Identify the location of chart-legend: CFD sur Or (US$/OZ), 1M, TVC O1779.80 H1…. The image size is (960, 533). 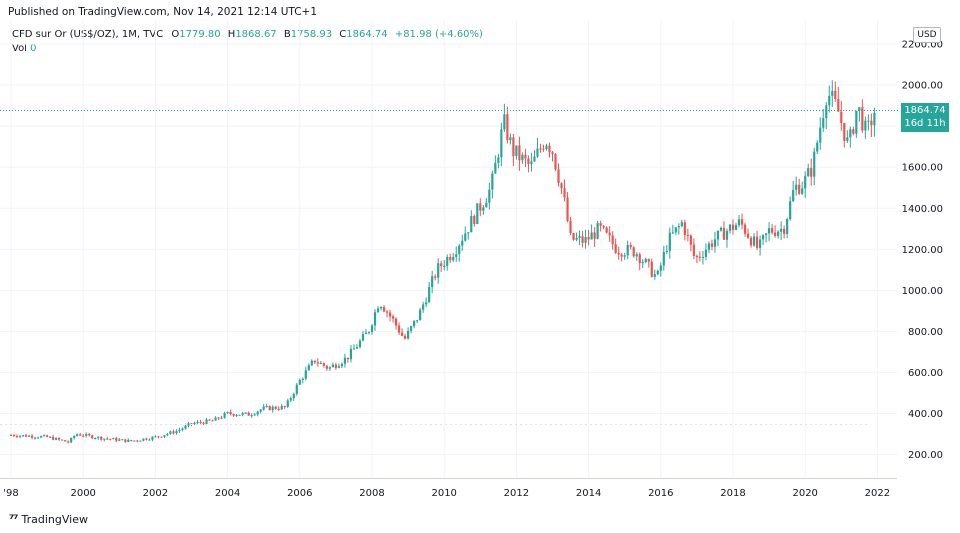
(247, 34).